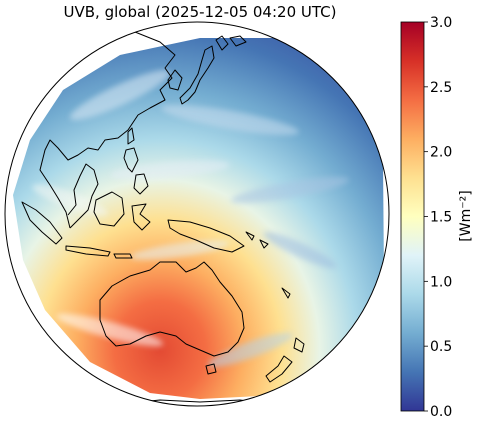  What do you see at coordinates (412, 216) in the screenshot?
I see `colorbar-ramp` at bounding box center [412, 216].